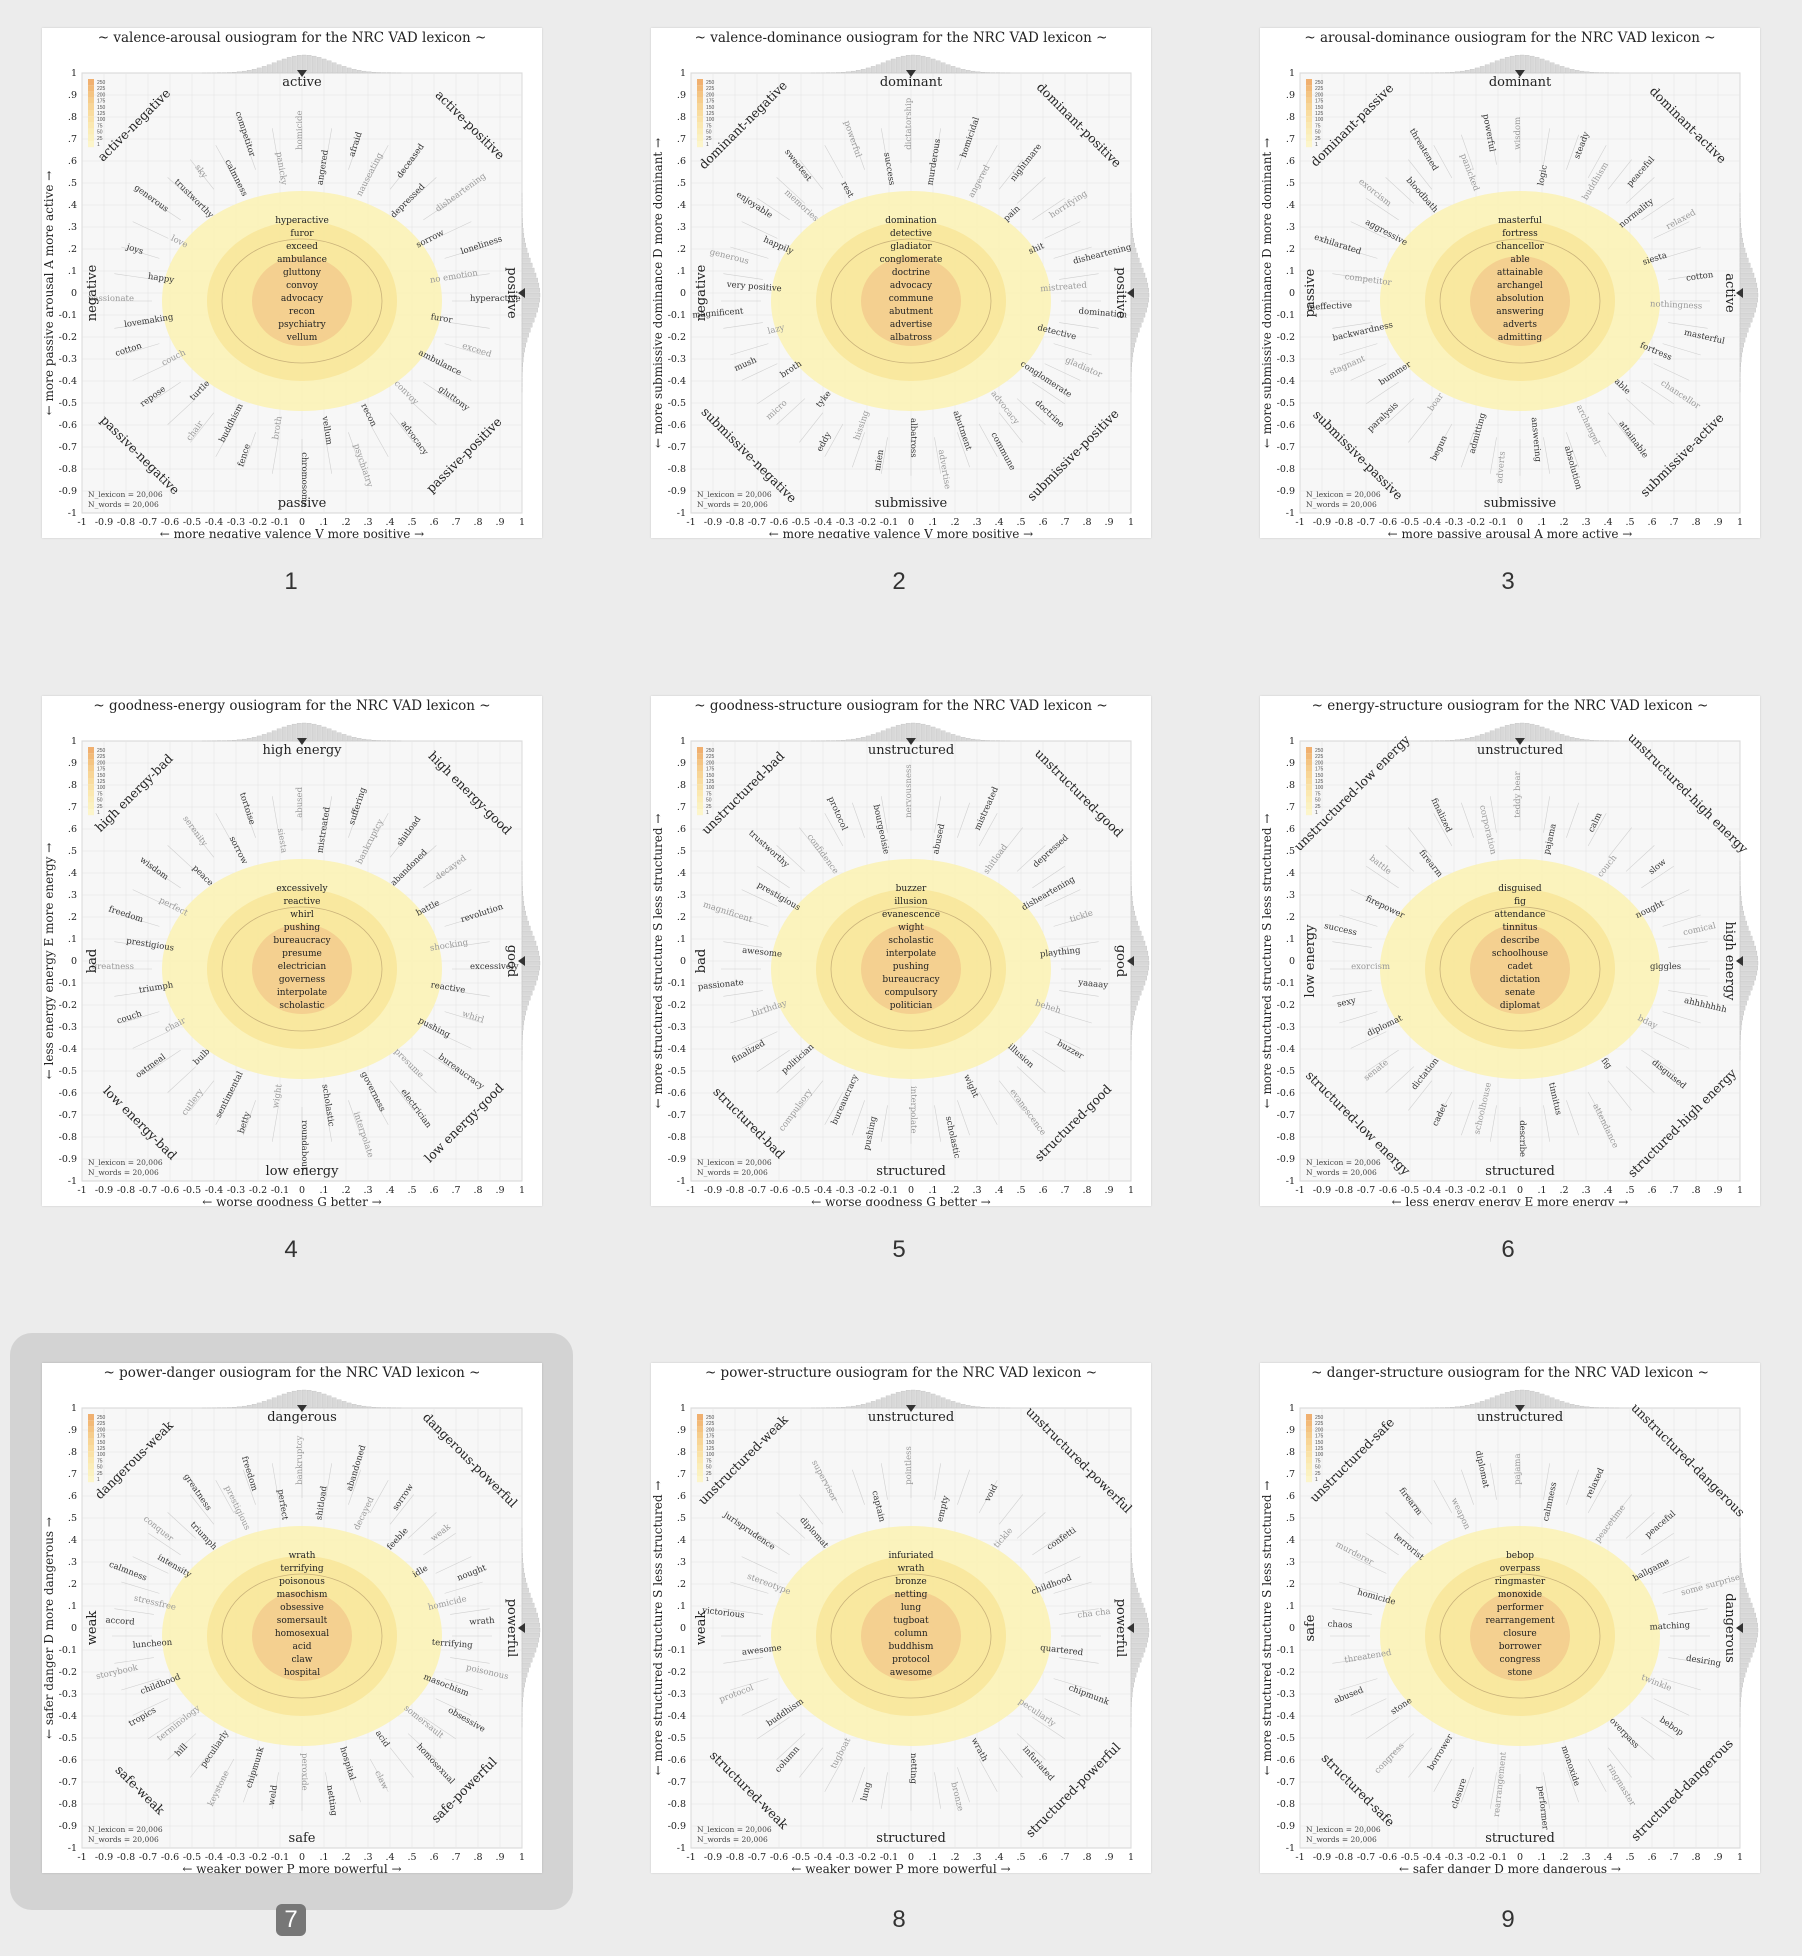 The image size is (1802, 1956). What do you see at coordinates (911, 1006) in the screenshot?
I see `center-word: politician` at bounding box center [911, 1006].